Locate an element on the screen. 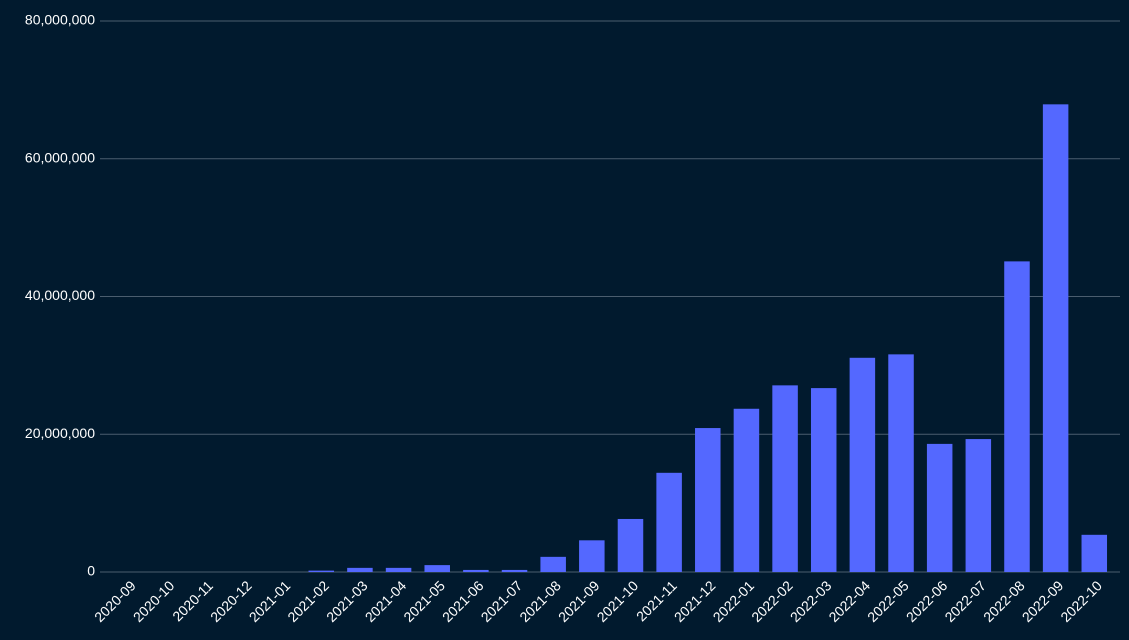 The width and height of the screenshot is (1129, 640). x-tick-label: 2022-05 is located at coordinates (888, 601).